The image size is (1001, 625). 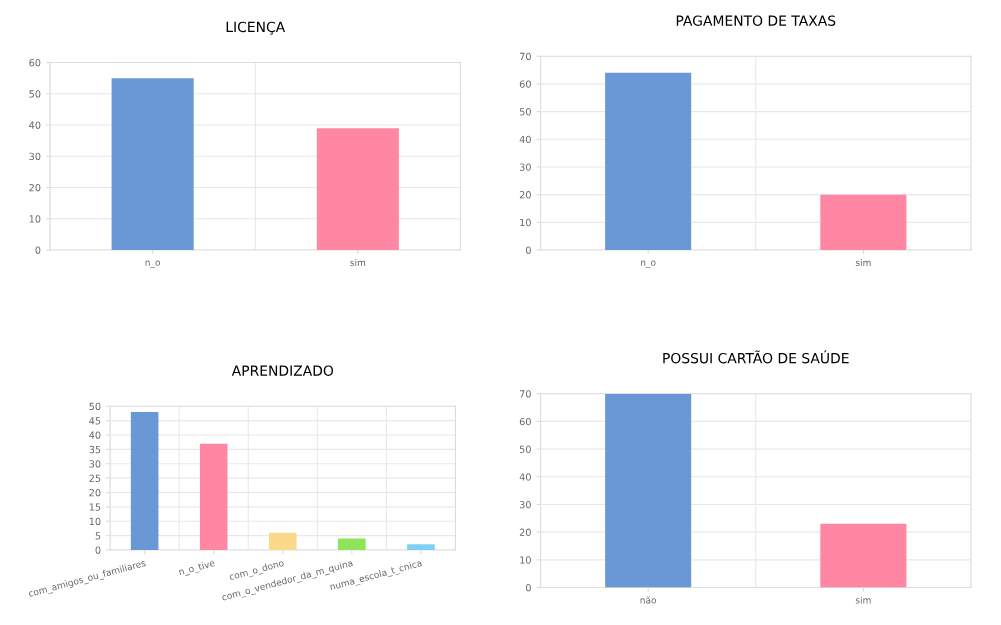 What do you see at coordinates (95, 449) in the screenshot?
I see `y-tick-label: 35` at bounding box center [95, 449].